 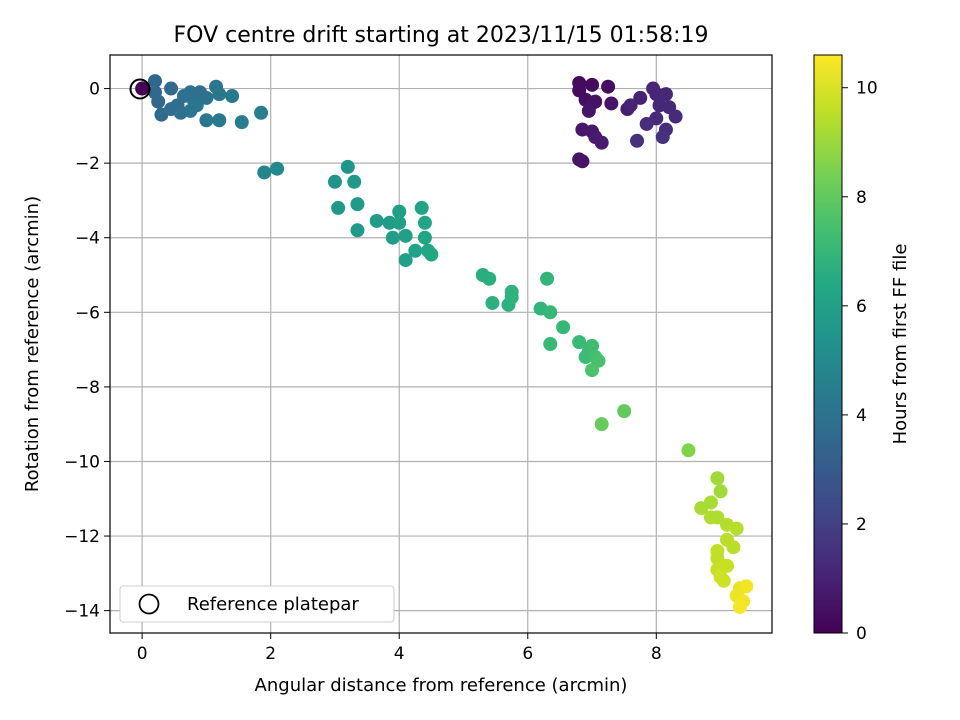 What do you see at coordinates (867, 89) in the screenshot?
I see `colorbar-tick-label: 10` at bounding box center [867, 89].